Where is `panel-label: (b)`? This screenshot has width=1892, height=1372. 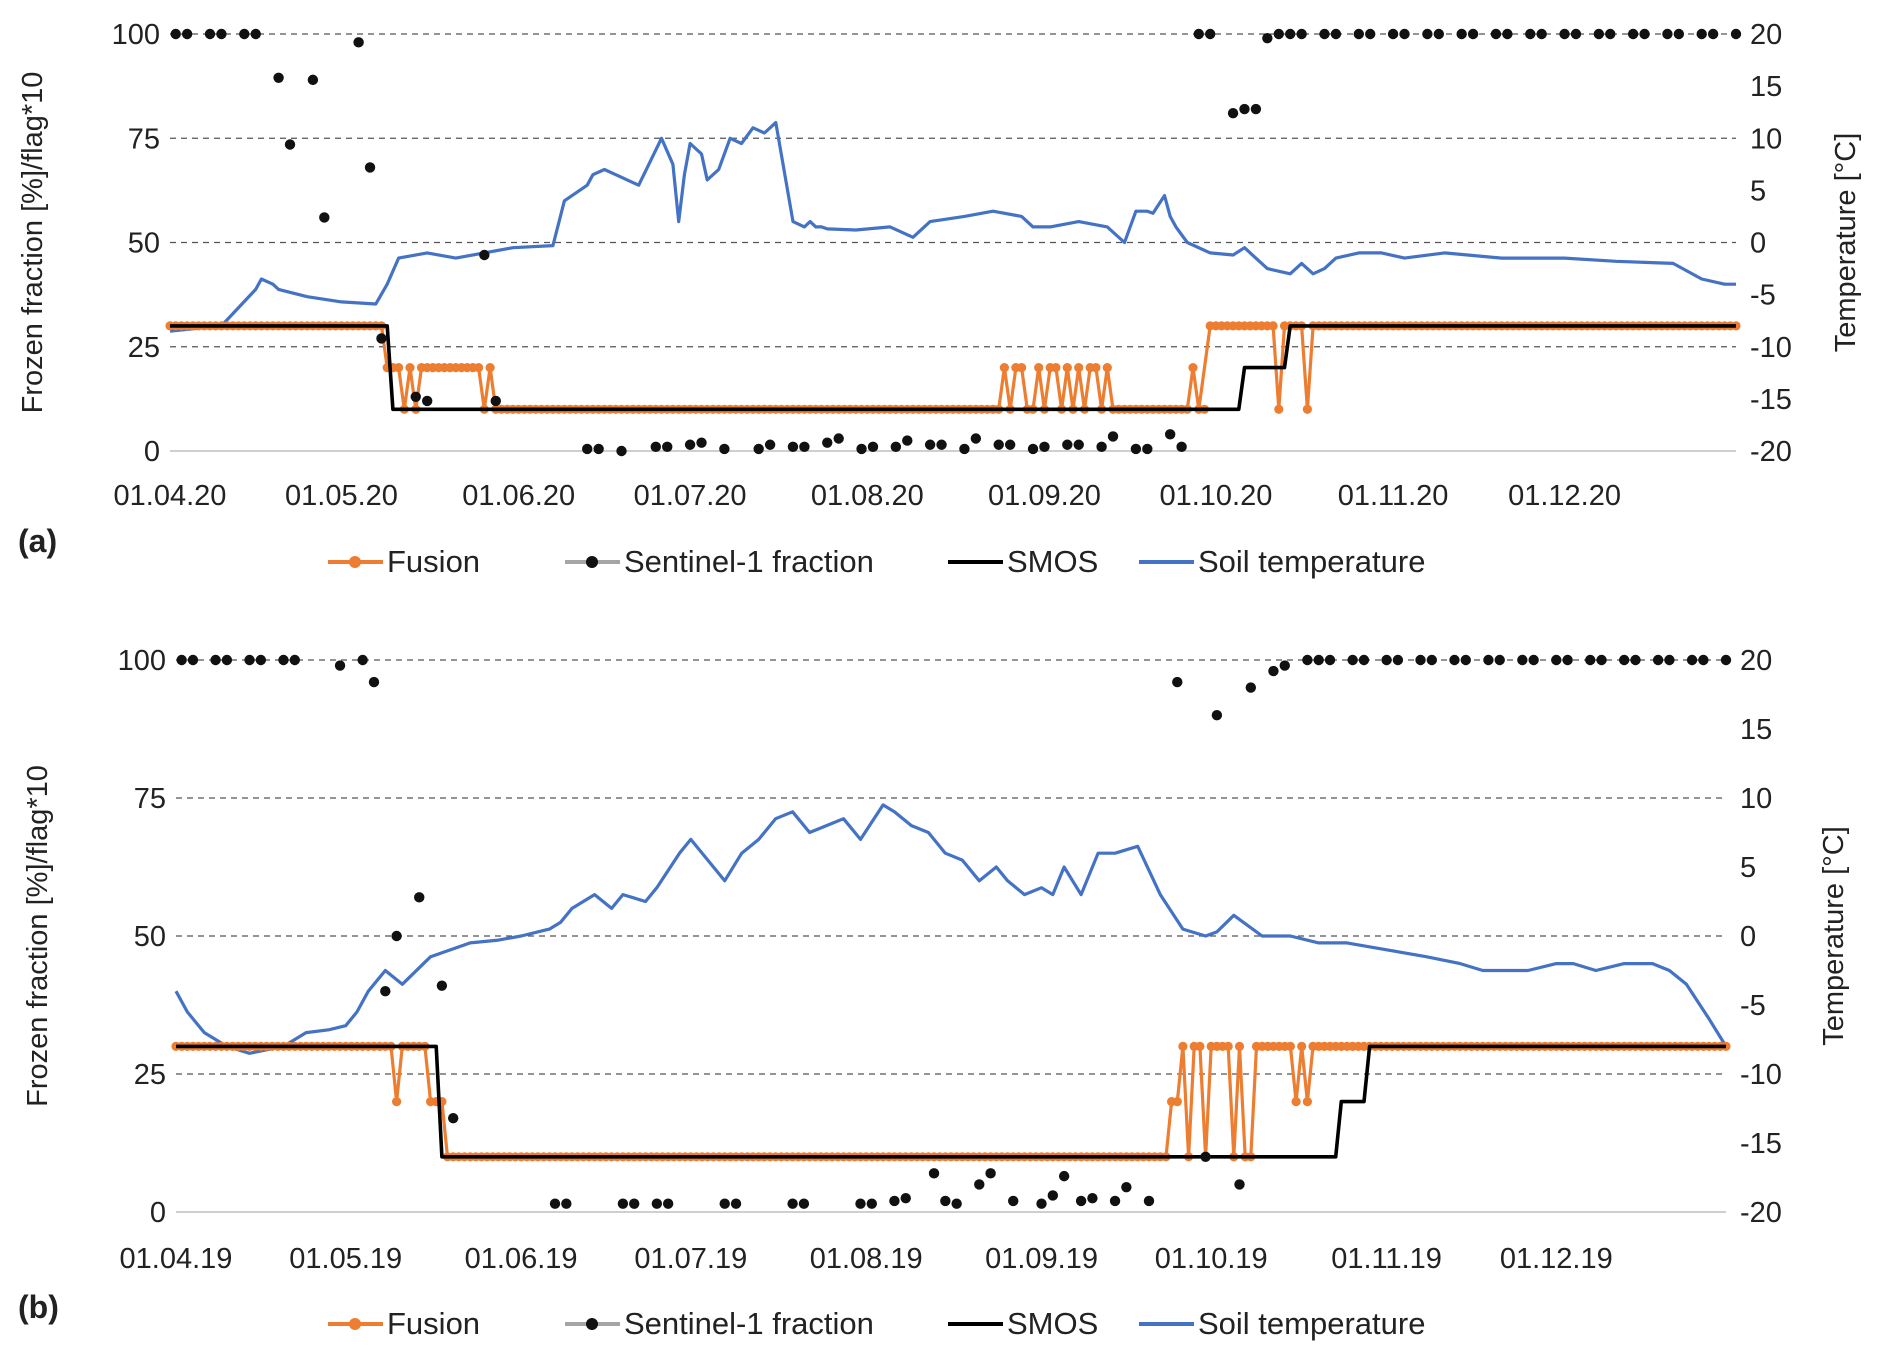
panel-label: (b) is located at coordinates (38, 1307).